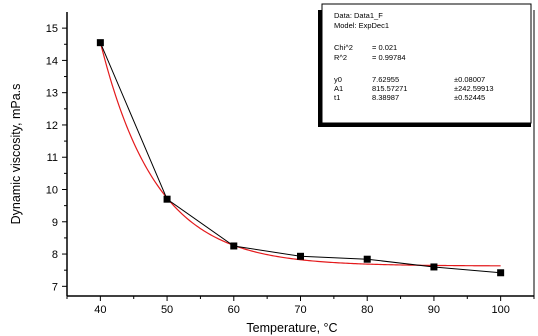 The width and height of the screenshot is (538, 336). I want to click on x-tick-label-60: 60, so click(234, 310).